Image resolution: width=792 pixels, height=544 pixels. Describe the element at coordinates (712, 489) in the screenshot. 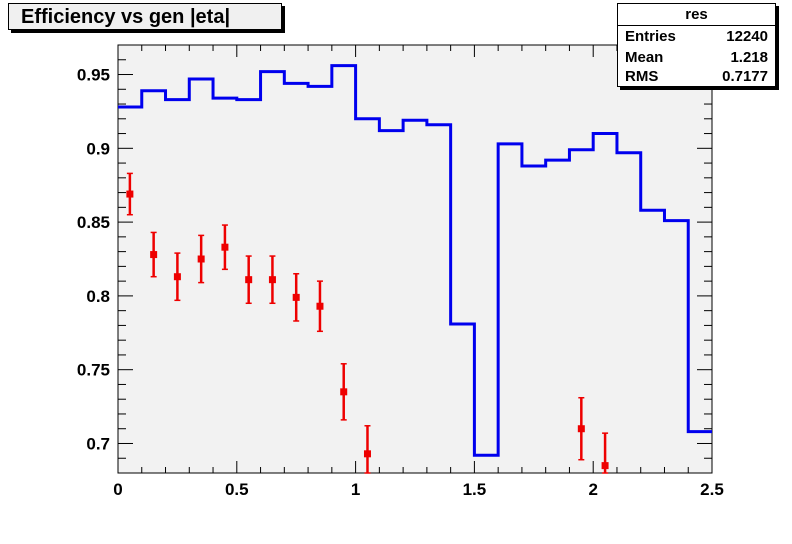

I see `x-tick-label: 2.5` at that location.